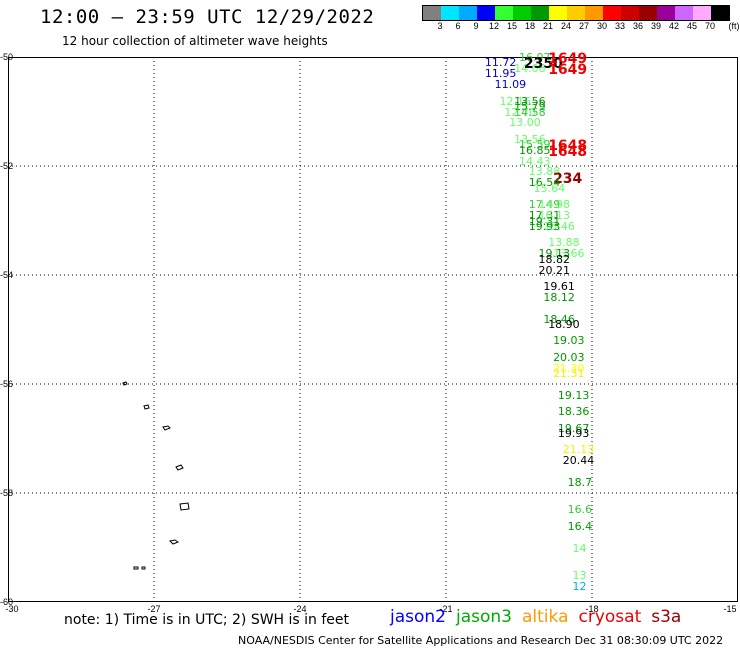  What do you see at coordinates (494, 26) in the screenshot?
I see `color-tick-label: 12` at bounding box center [494, 26].